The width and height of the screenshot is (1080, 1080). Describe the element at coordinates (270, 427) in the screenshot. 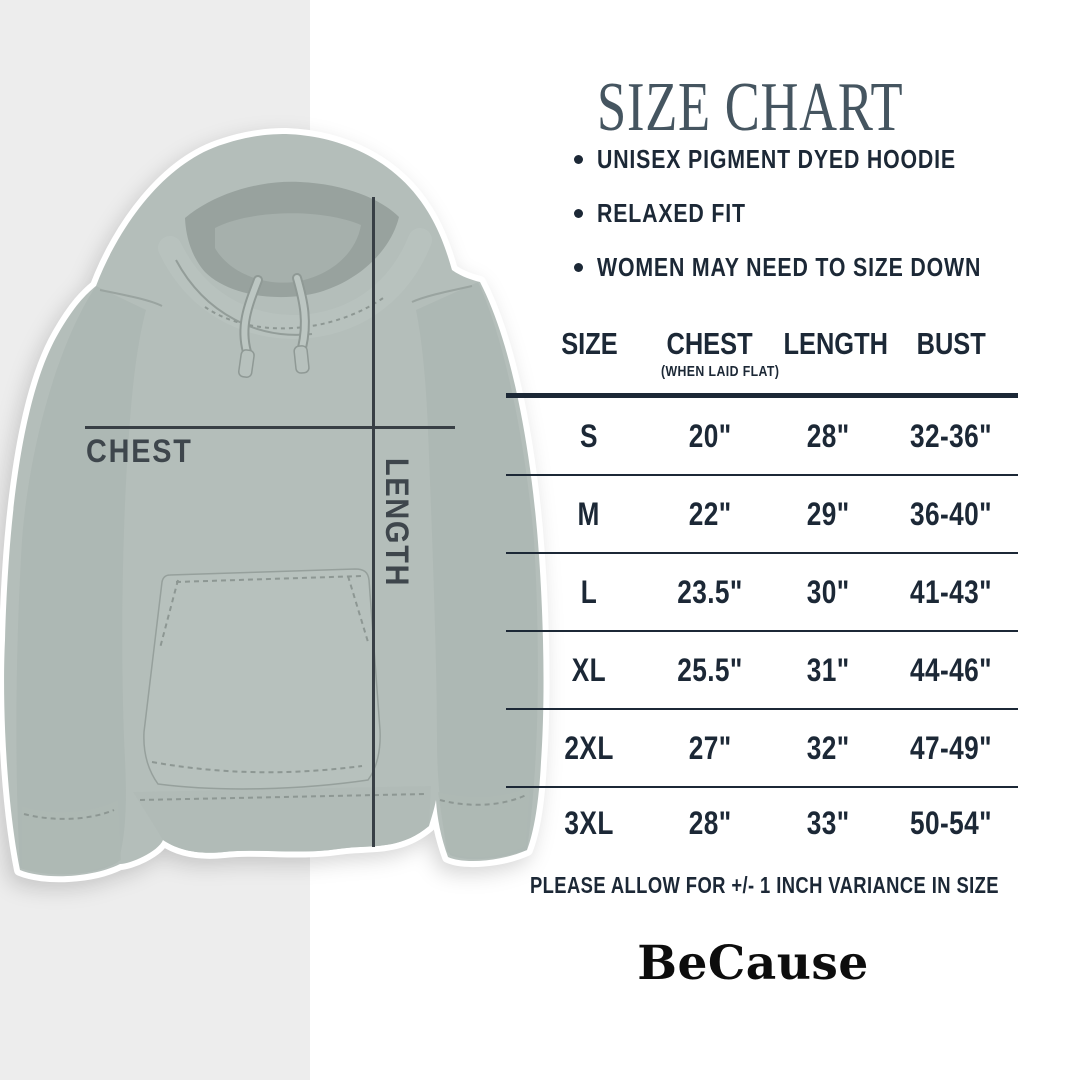

I see `chest-measure-line` at that location.